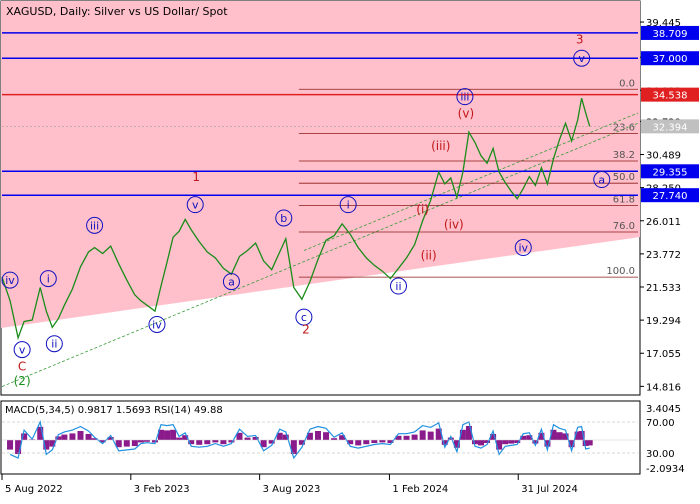  I want to click on macd-tick-label: 3.4045, so click(663, 409).